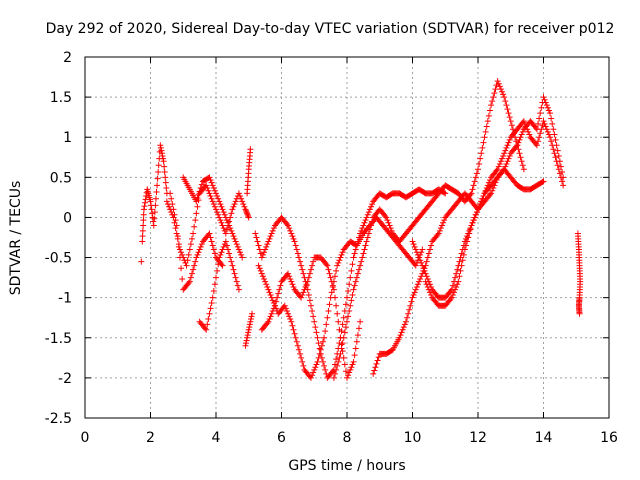 Image resolution: width=640 pixels, height=480 pixels. Describe the element at coordinates (61, 98) in the screenshot. I see `y-tick-label: 1.5` at that location.